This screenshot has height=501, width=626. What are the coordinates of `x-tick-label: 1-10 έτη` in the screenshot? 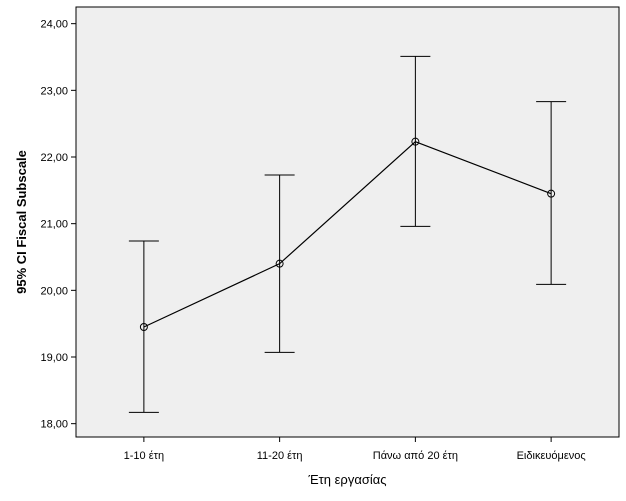 It's located at (144, 456).